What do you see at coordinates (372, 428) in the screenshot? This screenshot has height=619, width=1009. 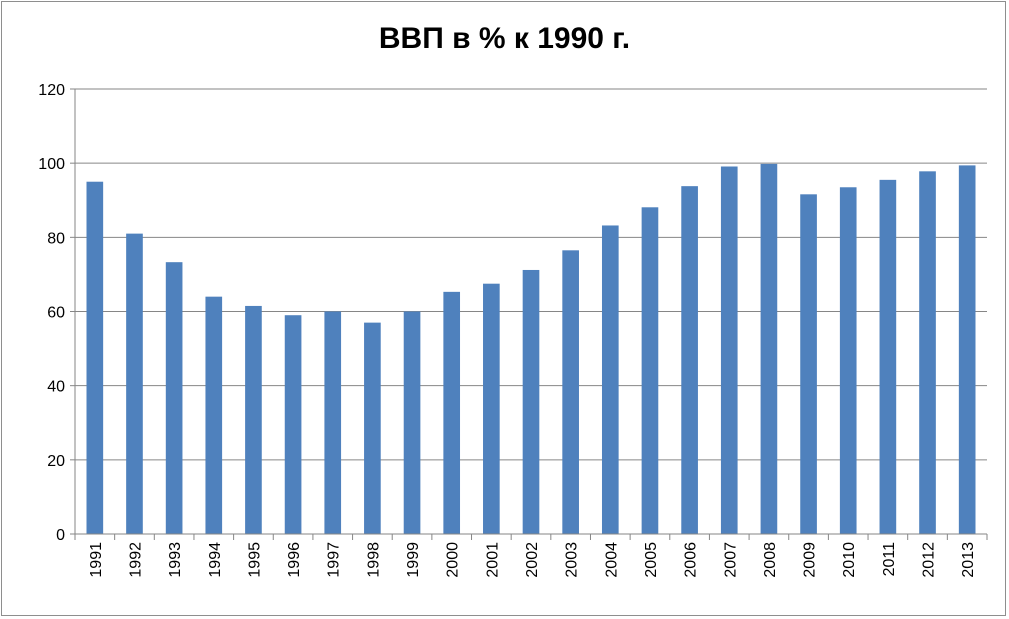 I see `bar-1998` at bounding box center [372, 428].